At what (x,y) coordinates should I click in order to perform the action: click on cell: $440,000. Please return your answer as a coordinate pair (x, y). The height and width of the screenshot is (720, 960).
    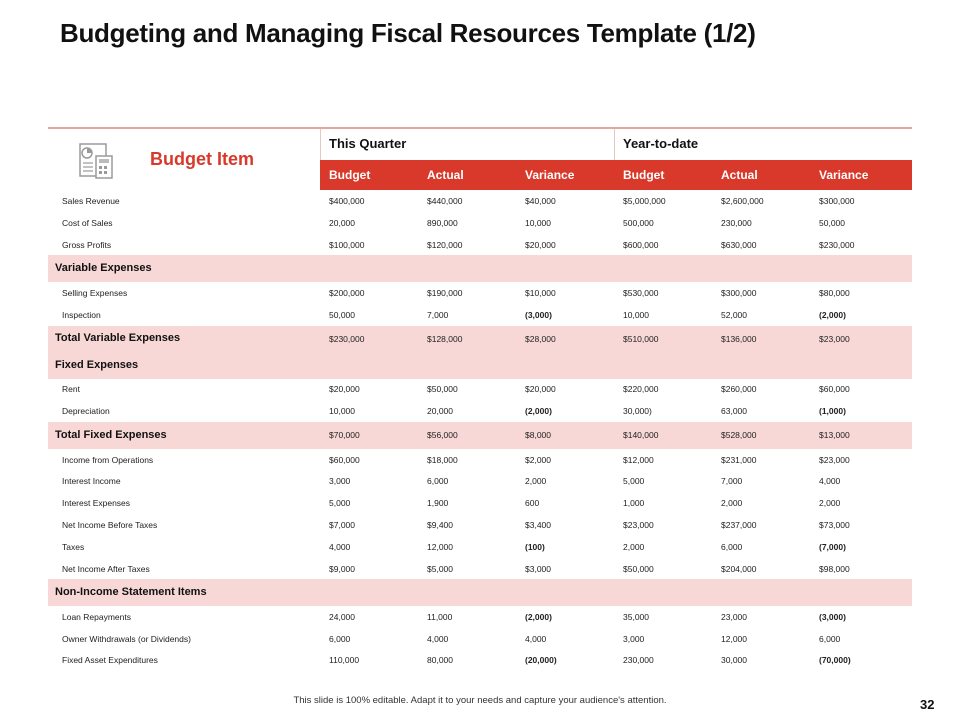
    Looking at the image, I should click on (445, 200).